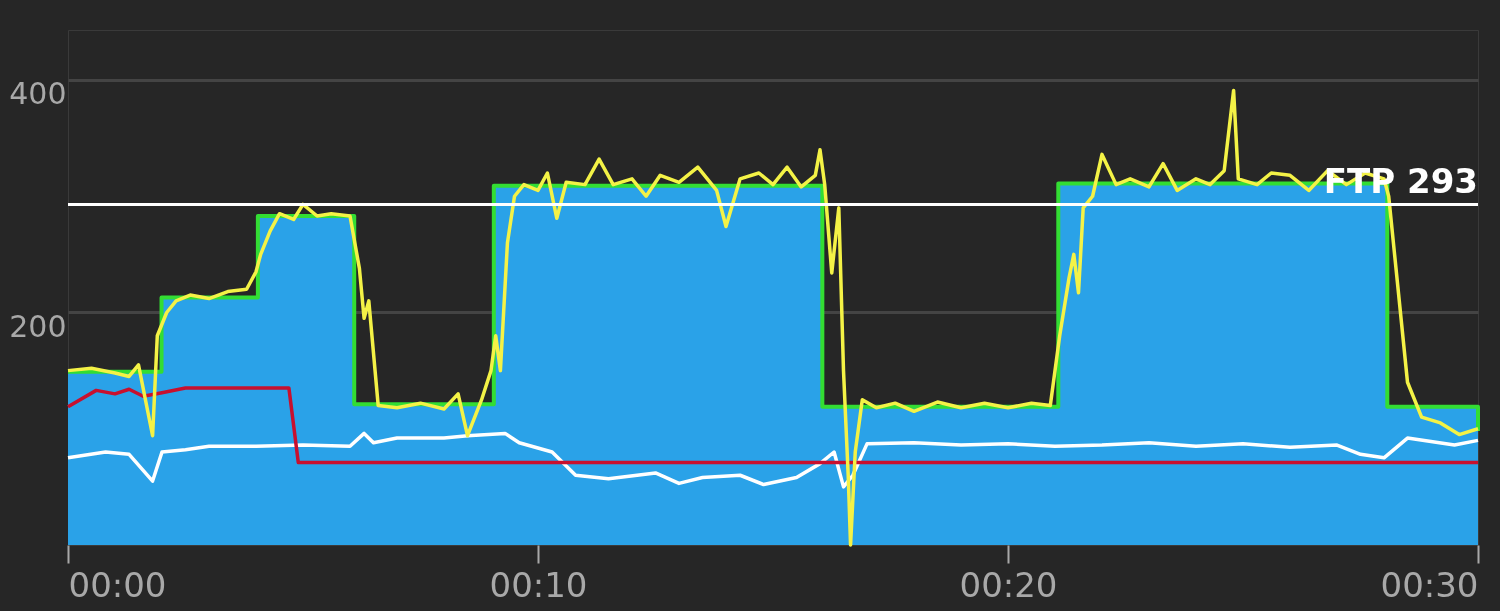 Image resolution: width=1500 pixels, height=611 pixels. I want to click on y-tick-label: 200, so click(38, 326).